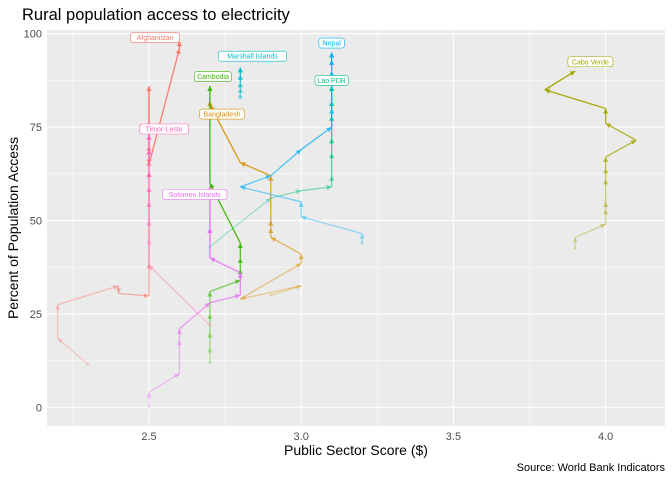 Image resolution: width=672 pixels, height=480 pixels. I want to click on country-label: Timor-Leste, so click(164, 129).